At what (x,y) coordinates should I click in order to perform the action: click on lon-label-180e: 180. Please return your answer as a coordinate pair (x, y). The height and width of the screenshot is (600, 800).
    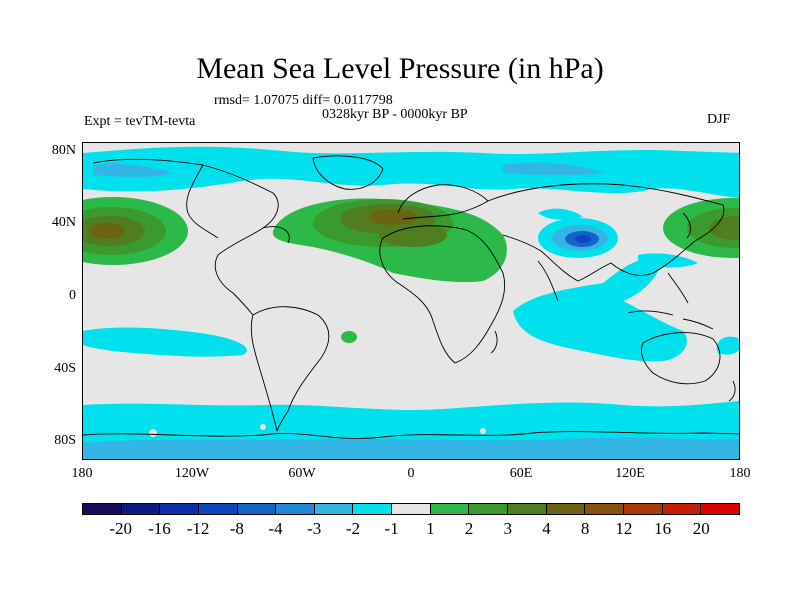
    Looking at the image, I should click on (740, 473).